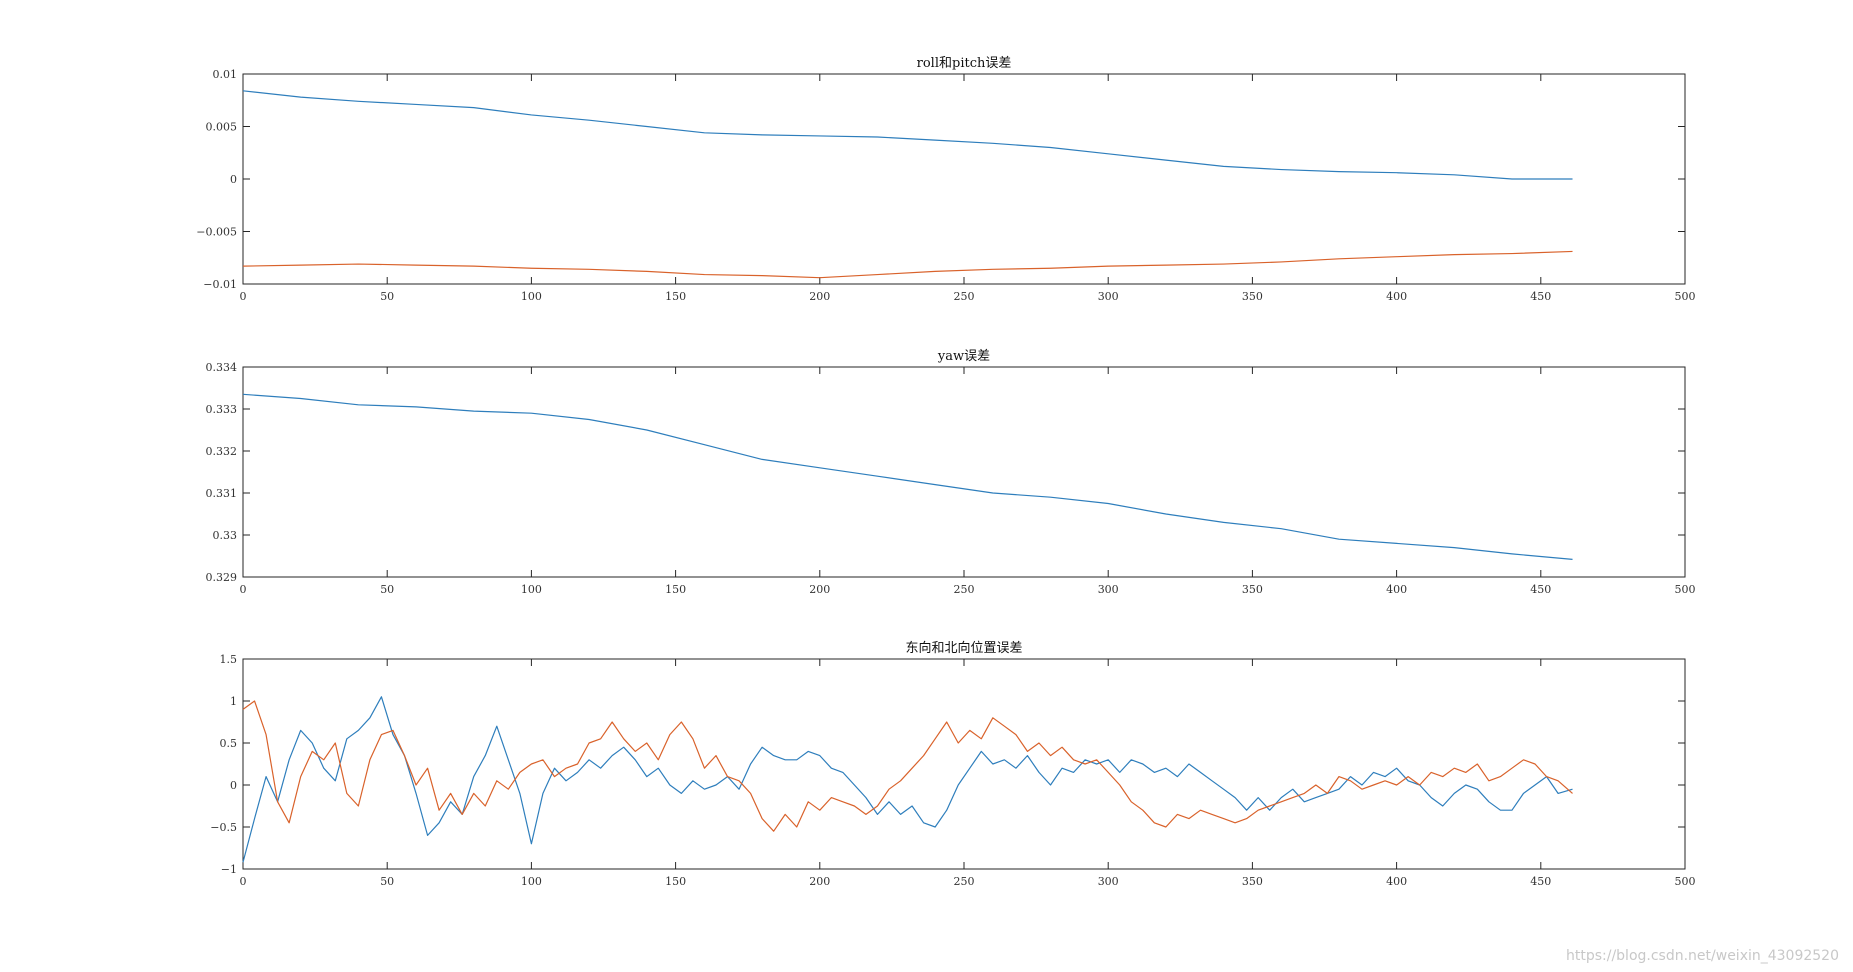 Image resolution: width=1853 pixels, height=972 pixels. I want to click on y-tick-label: −1, so click(229, 869).